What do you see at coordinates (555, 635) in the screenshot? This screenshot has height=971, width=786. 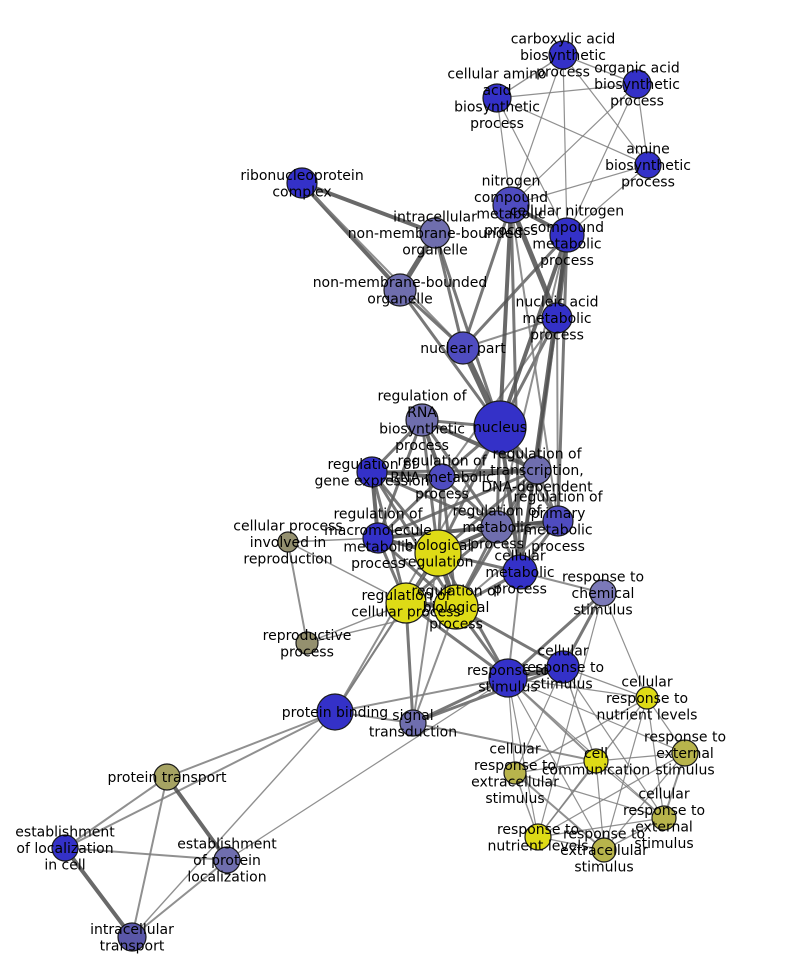 I see `edge-respStim-respChem` at bounding box center [555, 635].